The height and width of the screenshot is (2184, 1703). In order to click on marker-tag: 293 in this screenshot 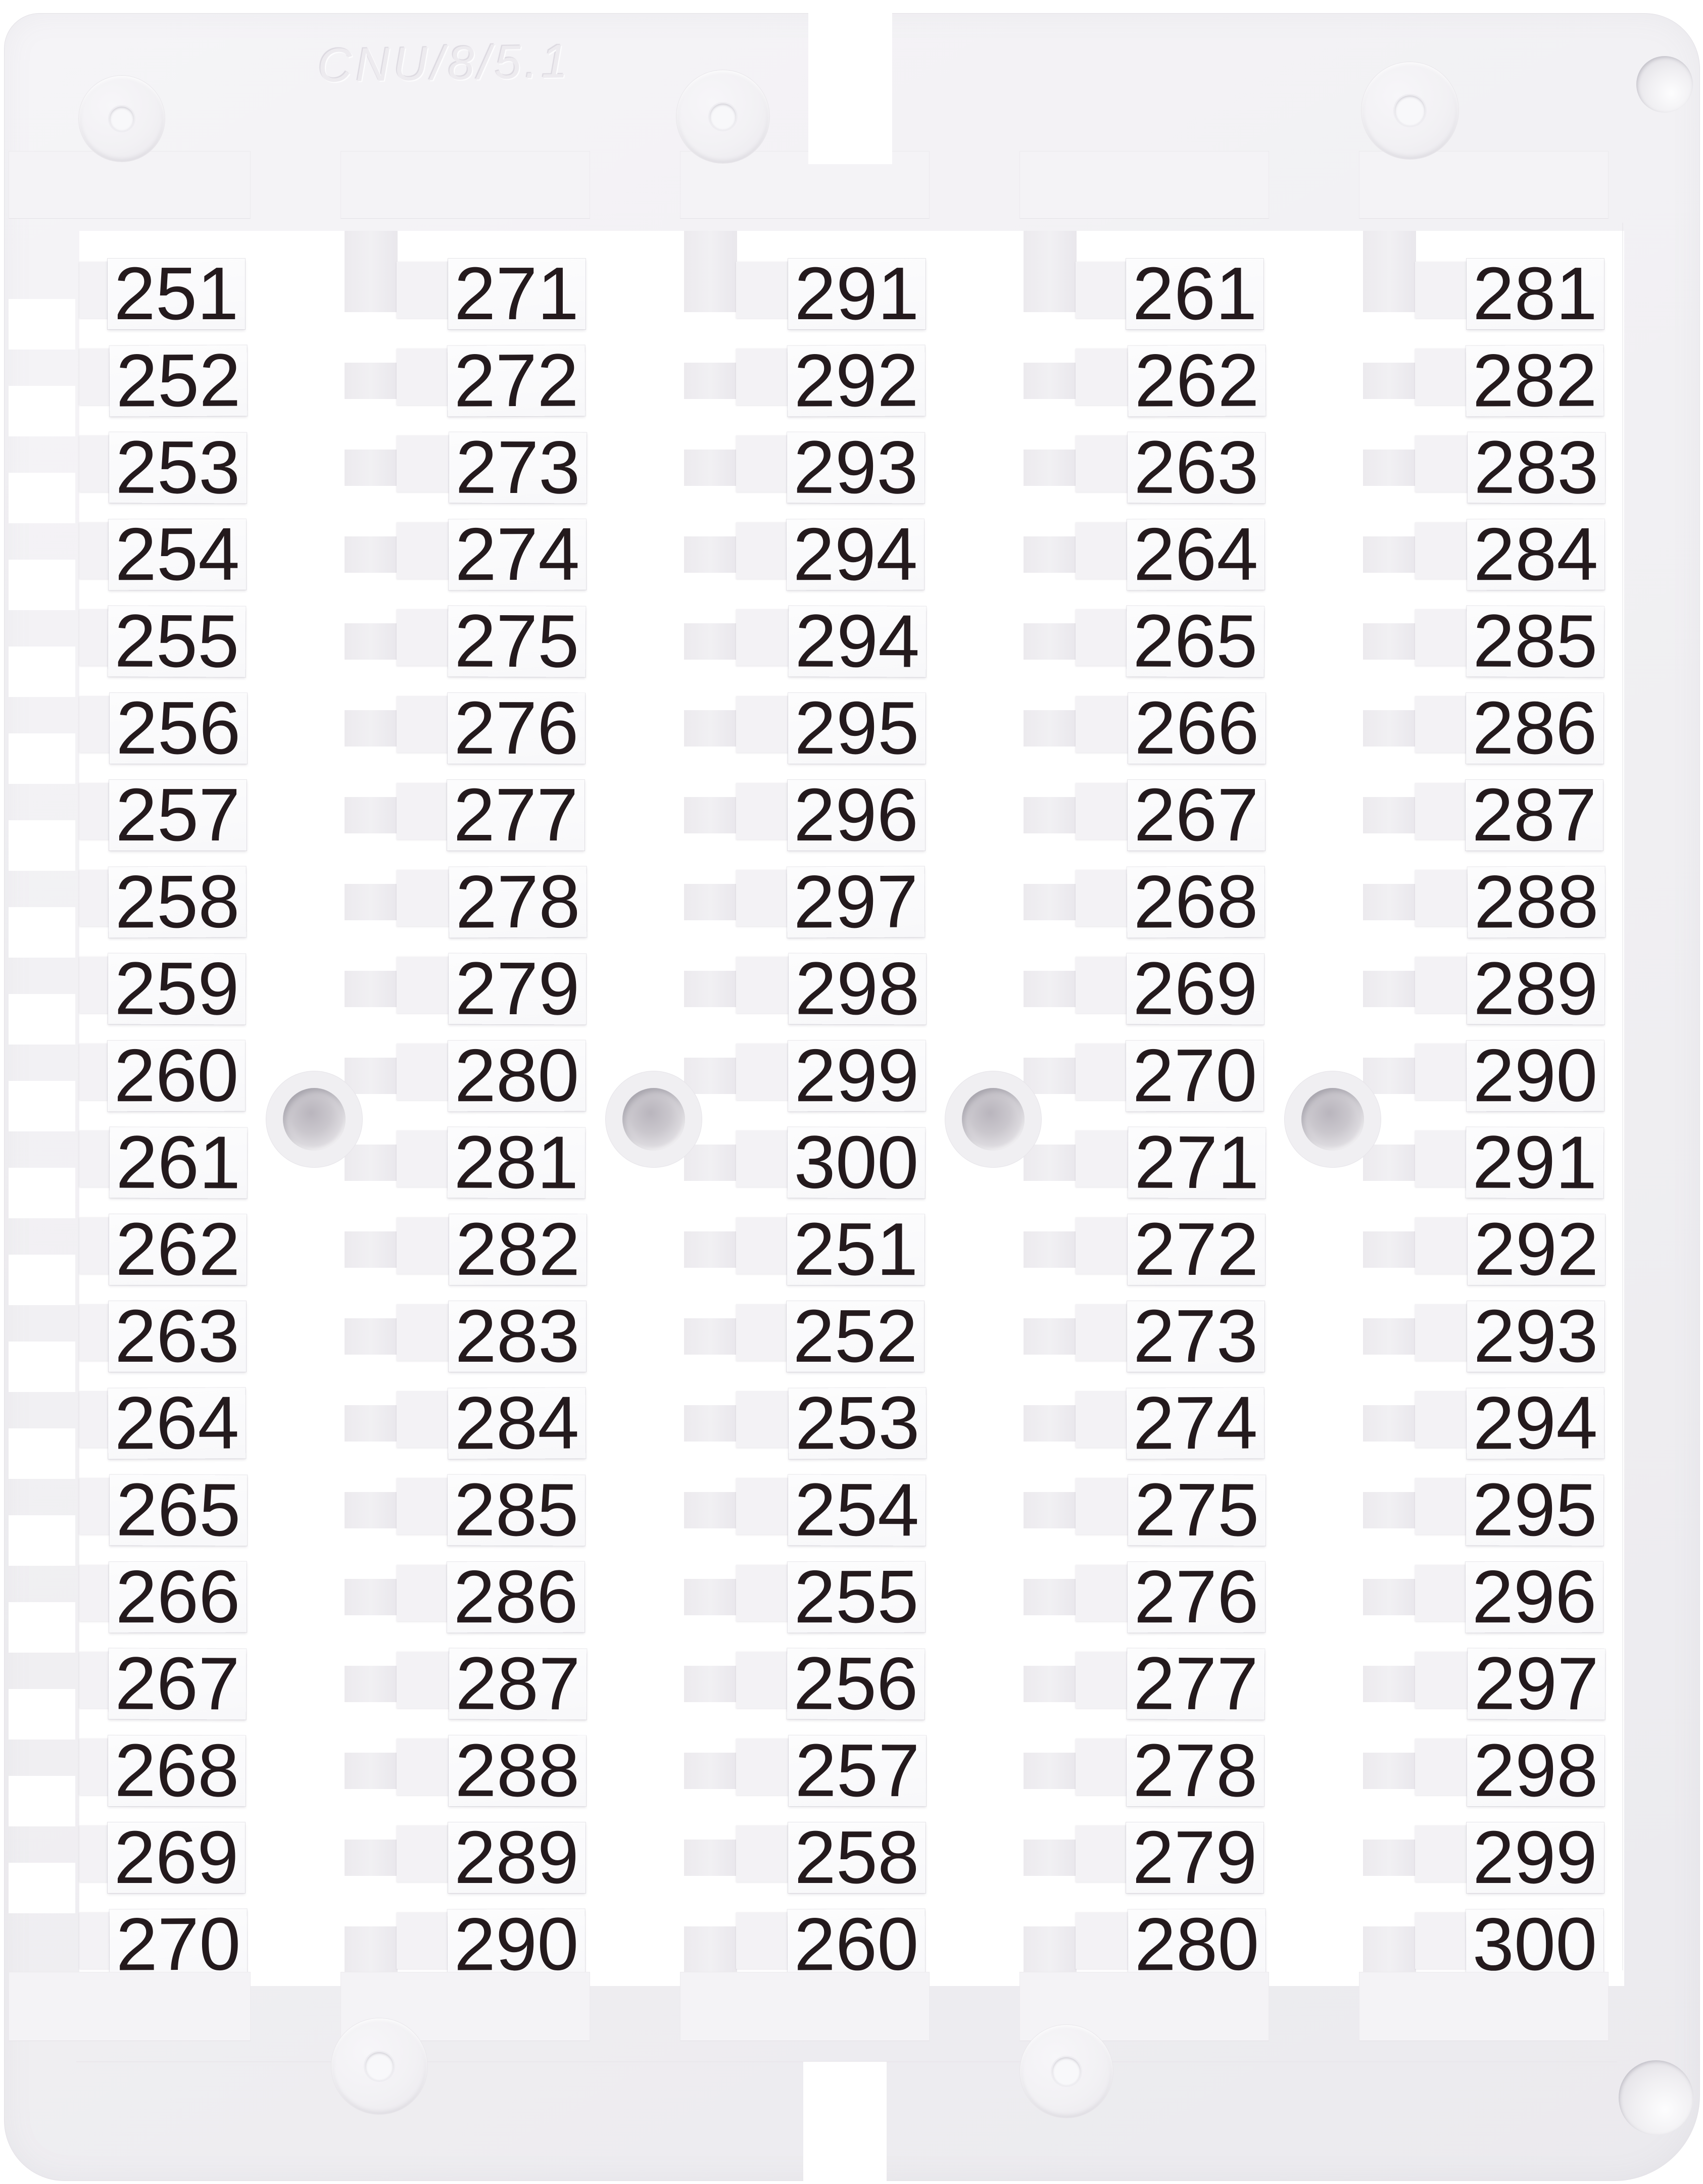, I will do `click(1536, 1336)`.